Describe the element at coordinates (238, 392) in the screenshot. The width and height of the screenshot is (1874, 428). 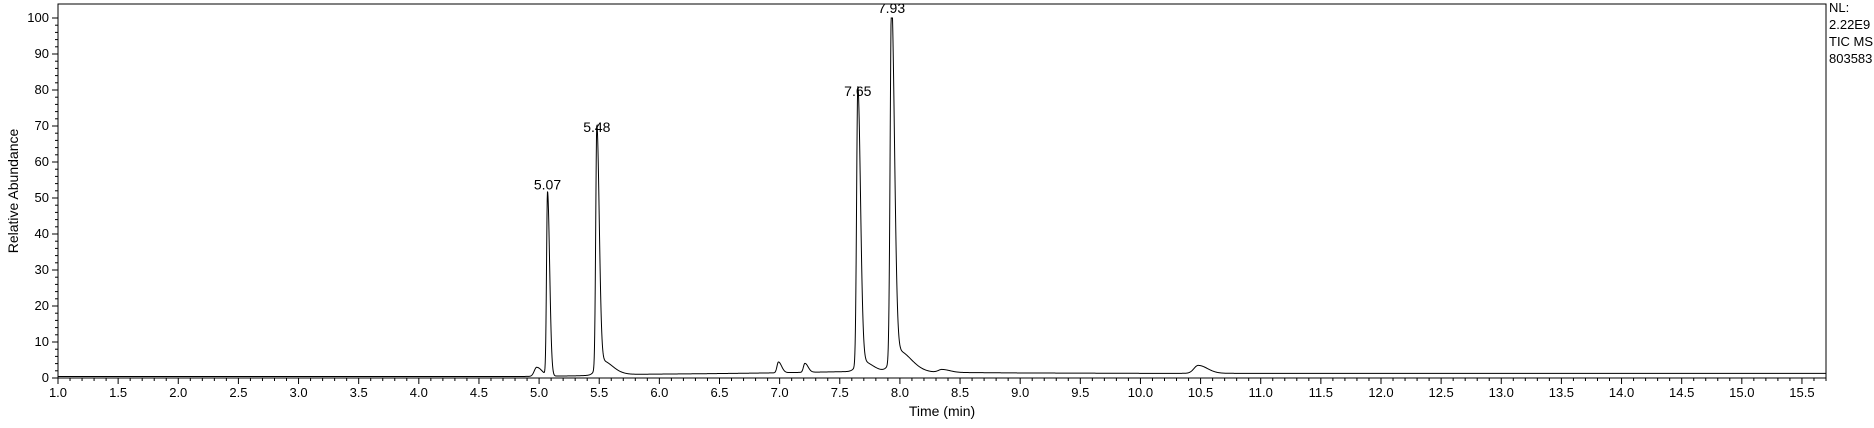
I see `x-tick-label: 2.5` at that location.